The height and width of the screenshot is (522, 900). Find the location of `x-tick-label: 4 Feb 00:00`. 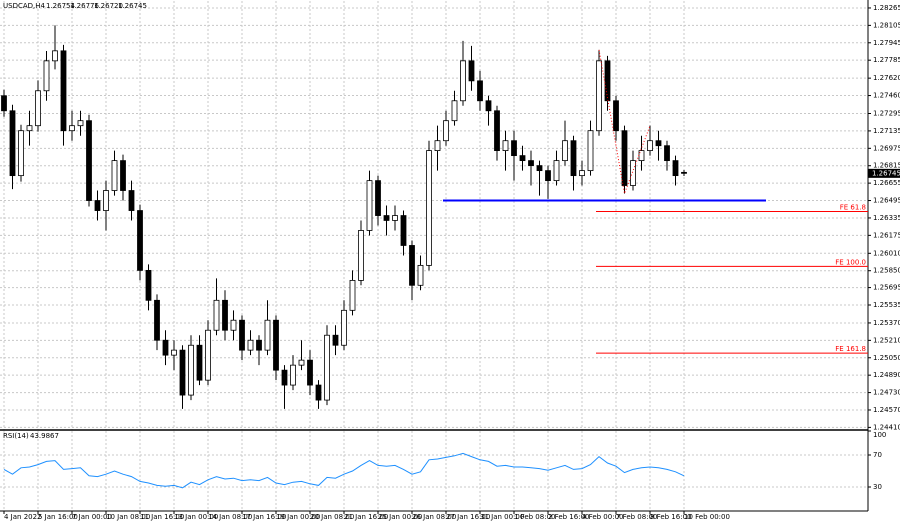

x-tick-label: 4 Feb 00:00 is located at coordinates (602, 517).